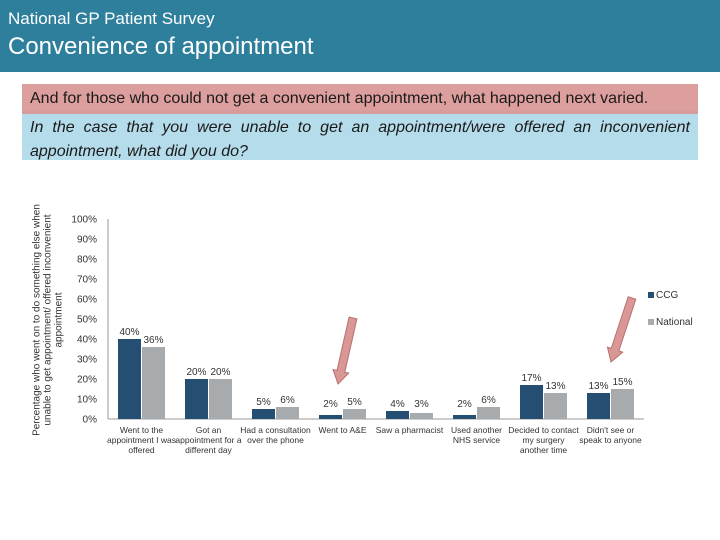  I want to click on data-label-national: 3%, so click(421, 404).